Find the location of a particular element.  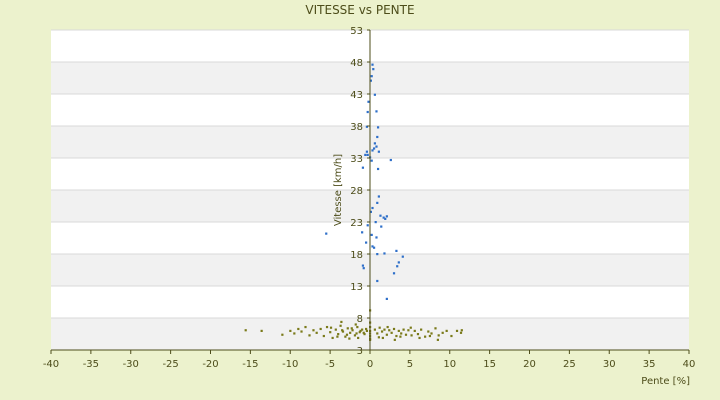

y-tick-label: 33 is located at coordinates (356, 159).